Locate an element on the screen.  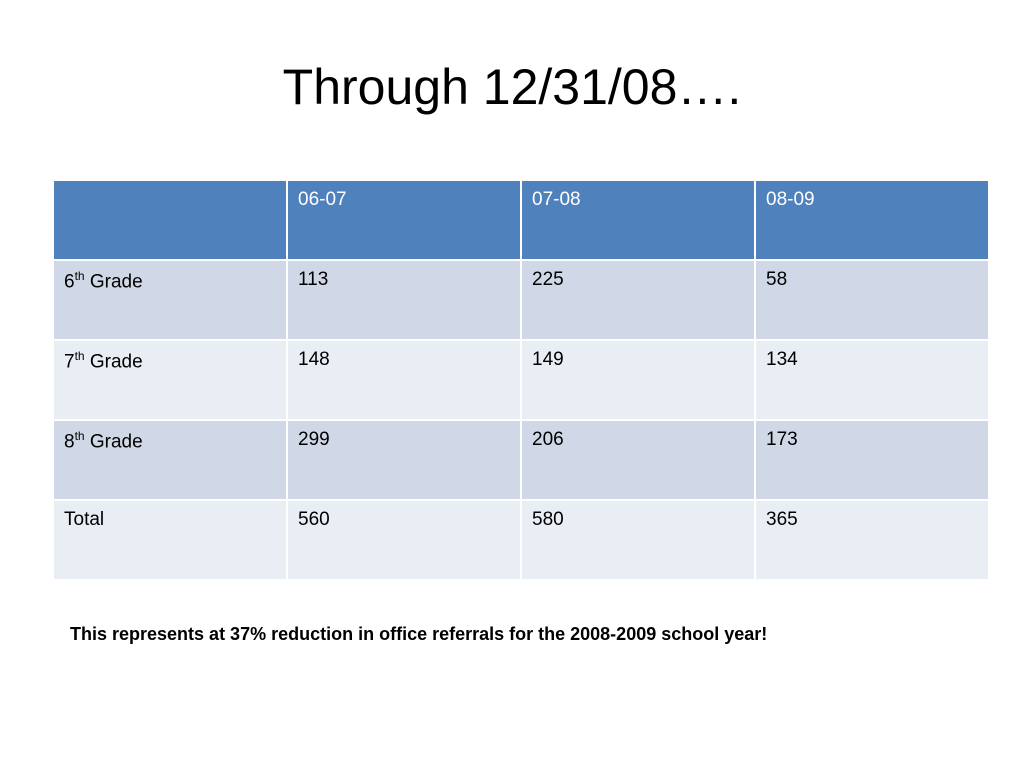
row-label: 6th Grade is located at coordinates (170, 300).